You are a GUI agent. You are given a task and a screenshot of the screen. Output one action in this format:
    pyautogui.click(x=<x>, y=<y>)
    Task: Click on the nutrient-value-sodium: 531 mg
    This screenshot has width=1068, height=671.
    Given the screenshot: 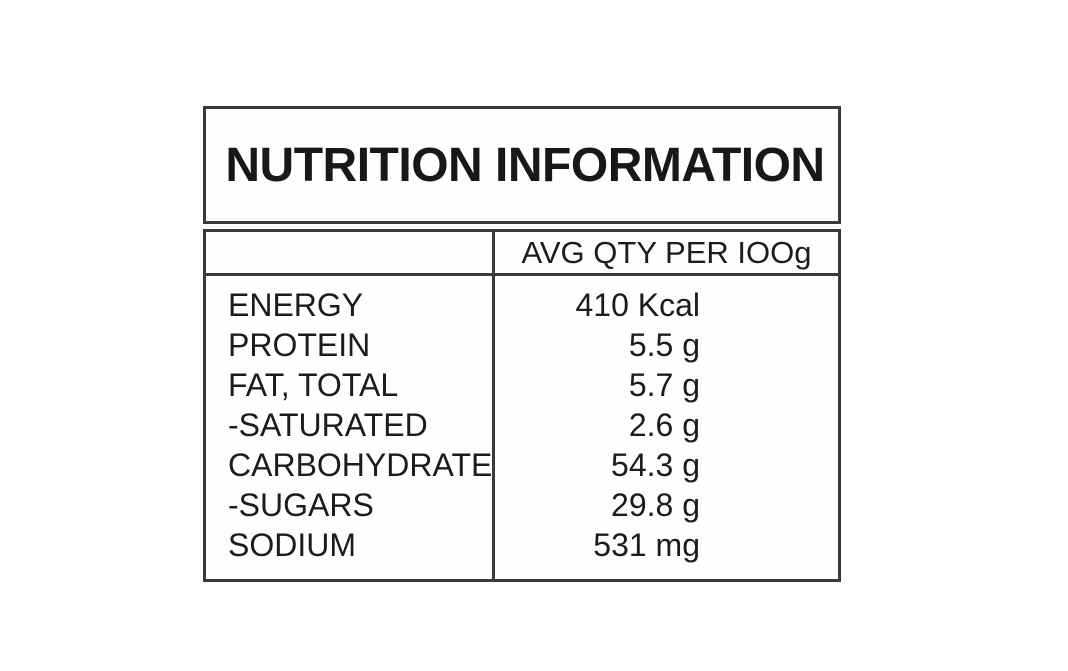 What is the action you would take?
    pyautogui.click(x=646, y=545)
    